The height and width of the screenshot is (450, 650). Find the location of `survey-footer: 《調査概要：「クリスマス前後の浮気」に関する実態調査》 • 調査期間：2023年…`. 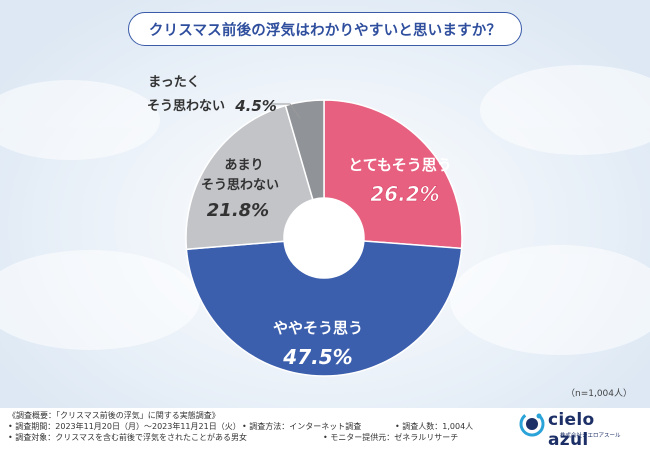

survey-footer: 《調査概要：「クリスマス前後の浮気」に関する実態調査》 • 調査期間：2023年… is located at coordinates (325, 429).